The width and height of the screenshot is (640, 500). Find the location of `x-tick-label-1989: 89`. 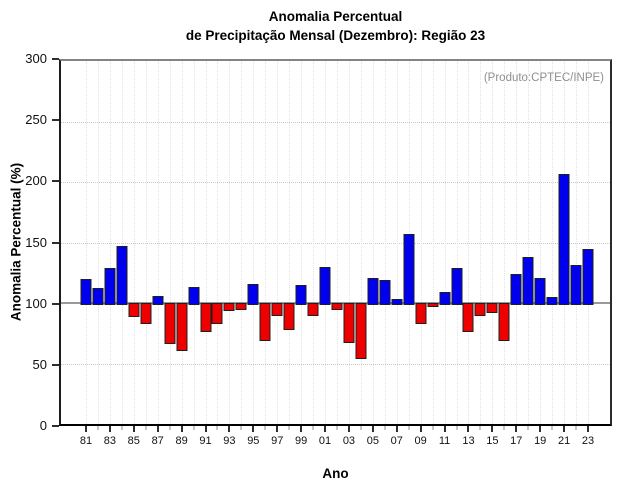

x-tick-label-1989: 89 is located at coordinates (181, 441).